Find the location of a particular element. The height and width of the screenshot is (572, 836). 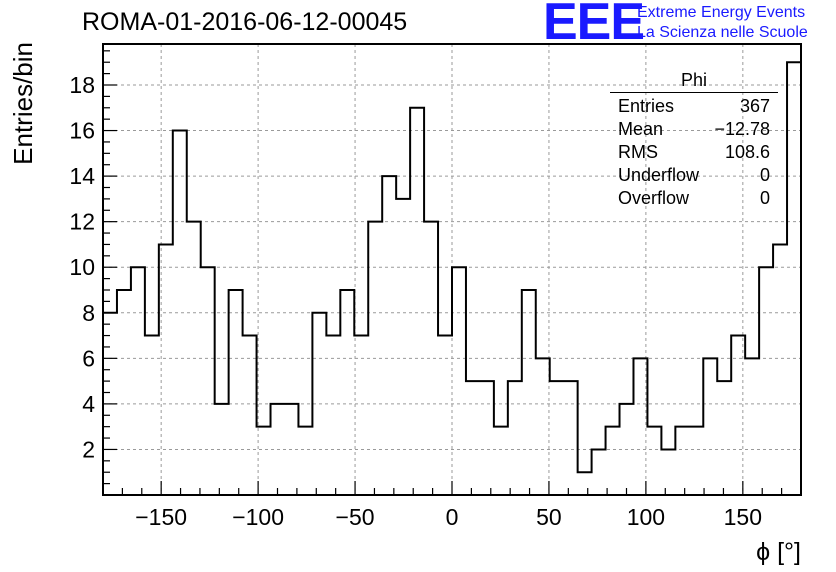

x-tick-label: 0 is located at coordinates (452, 517).